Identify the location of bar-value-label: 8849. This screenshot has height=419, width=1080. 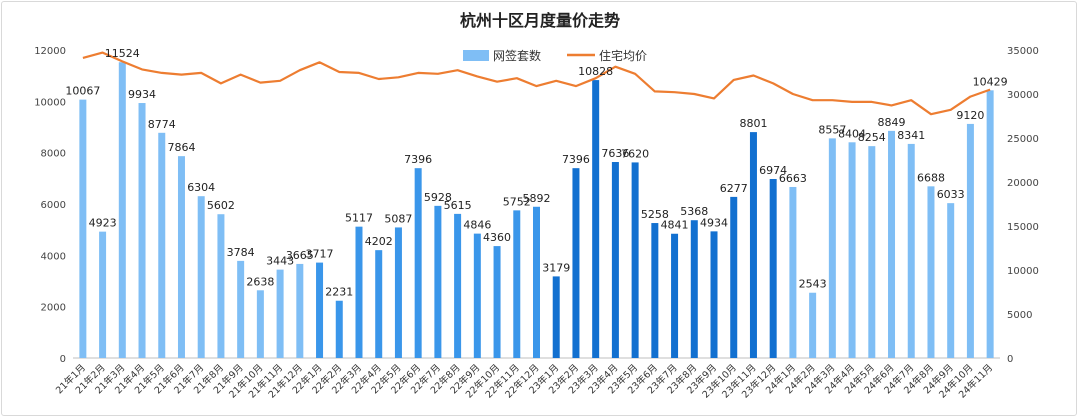
(892, 122).